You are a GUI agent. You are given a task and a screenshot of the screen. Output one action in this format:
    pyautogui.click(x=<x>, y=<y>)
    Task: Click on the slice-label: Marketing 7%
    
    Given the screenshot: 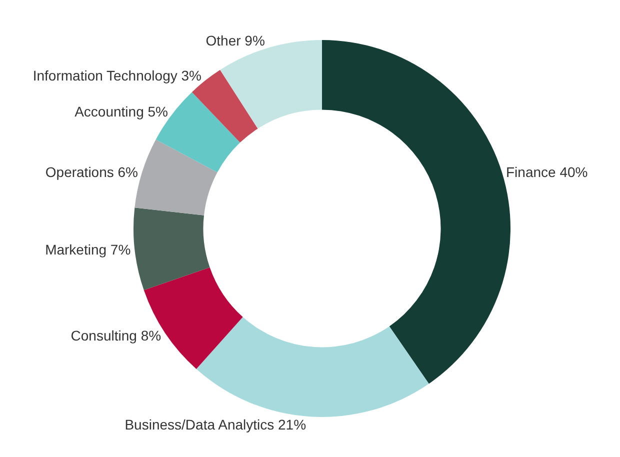 What is the action you would take?
    pyautogui.click(x=88, y=249)
    